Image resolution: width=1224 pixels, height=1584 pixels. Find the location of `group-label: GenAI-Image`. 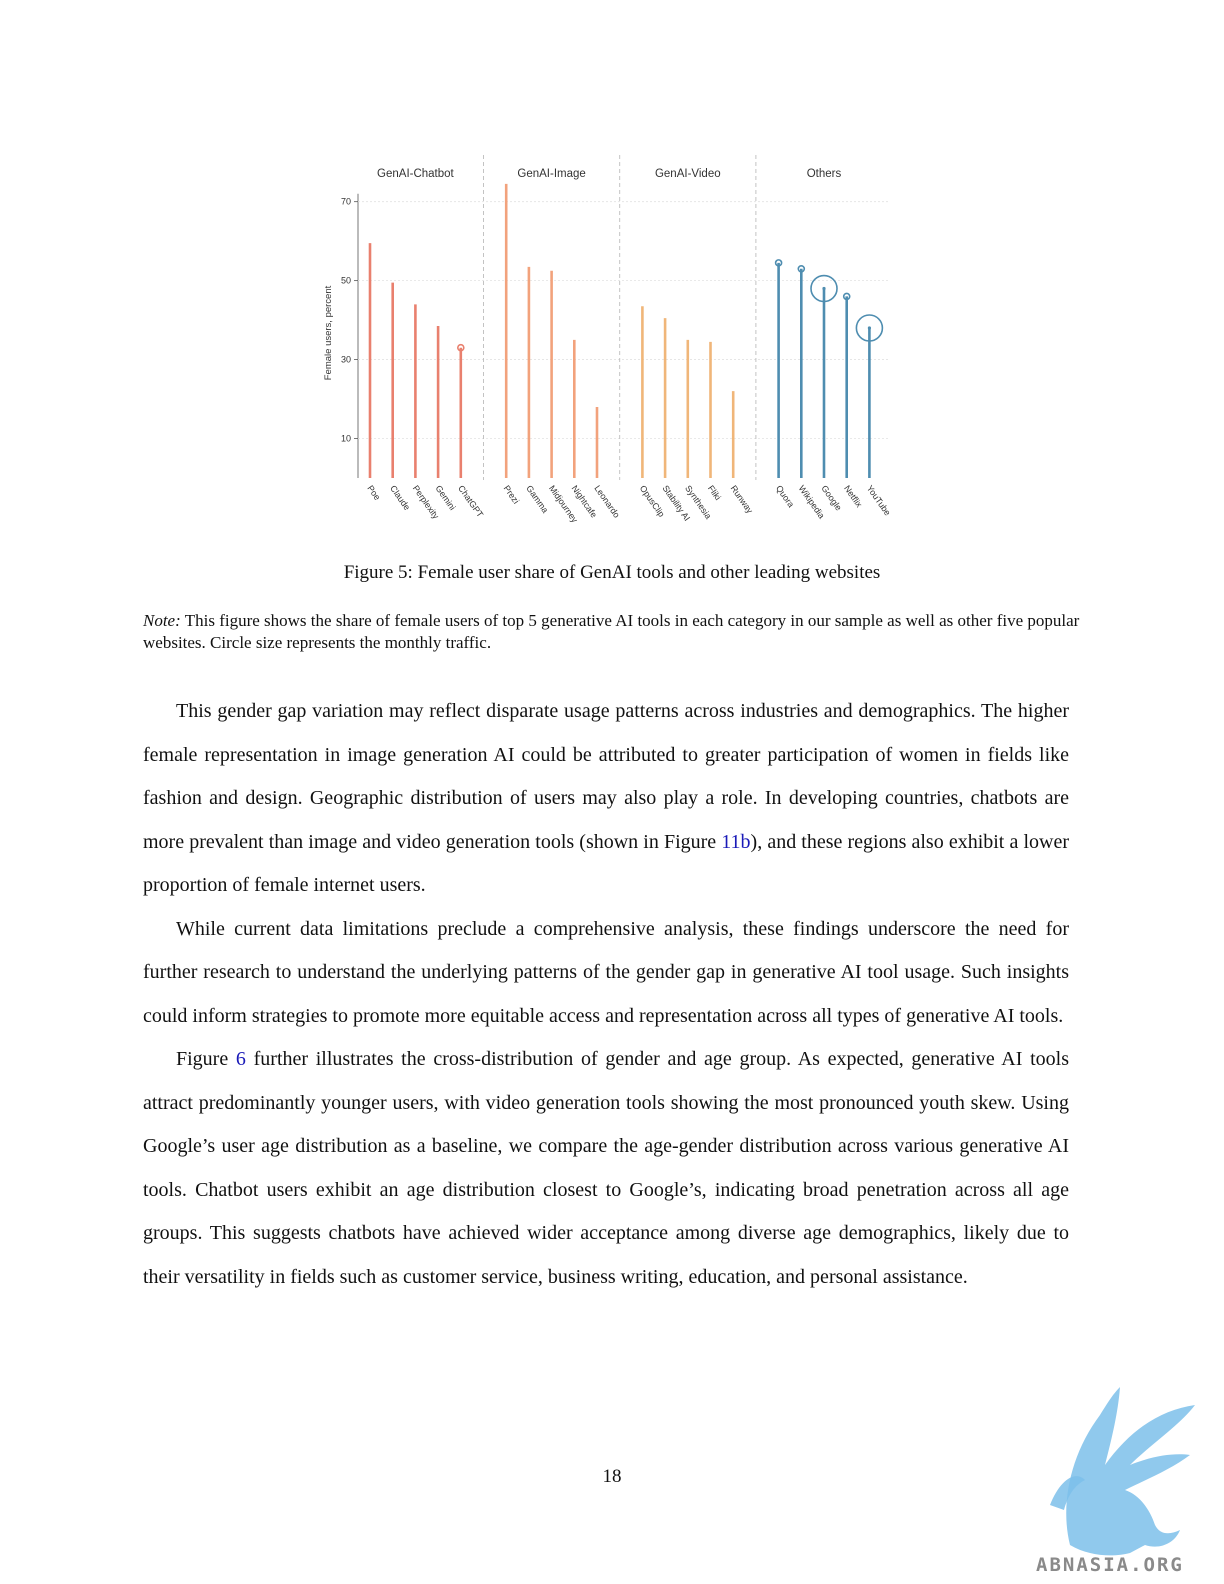

group-label: GenAI-Image is located at coordinates (551, 174).